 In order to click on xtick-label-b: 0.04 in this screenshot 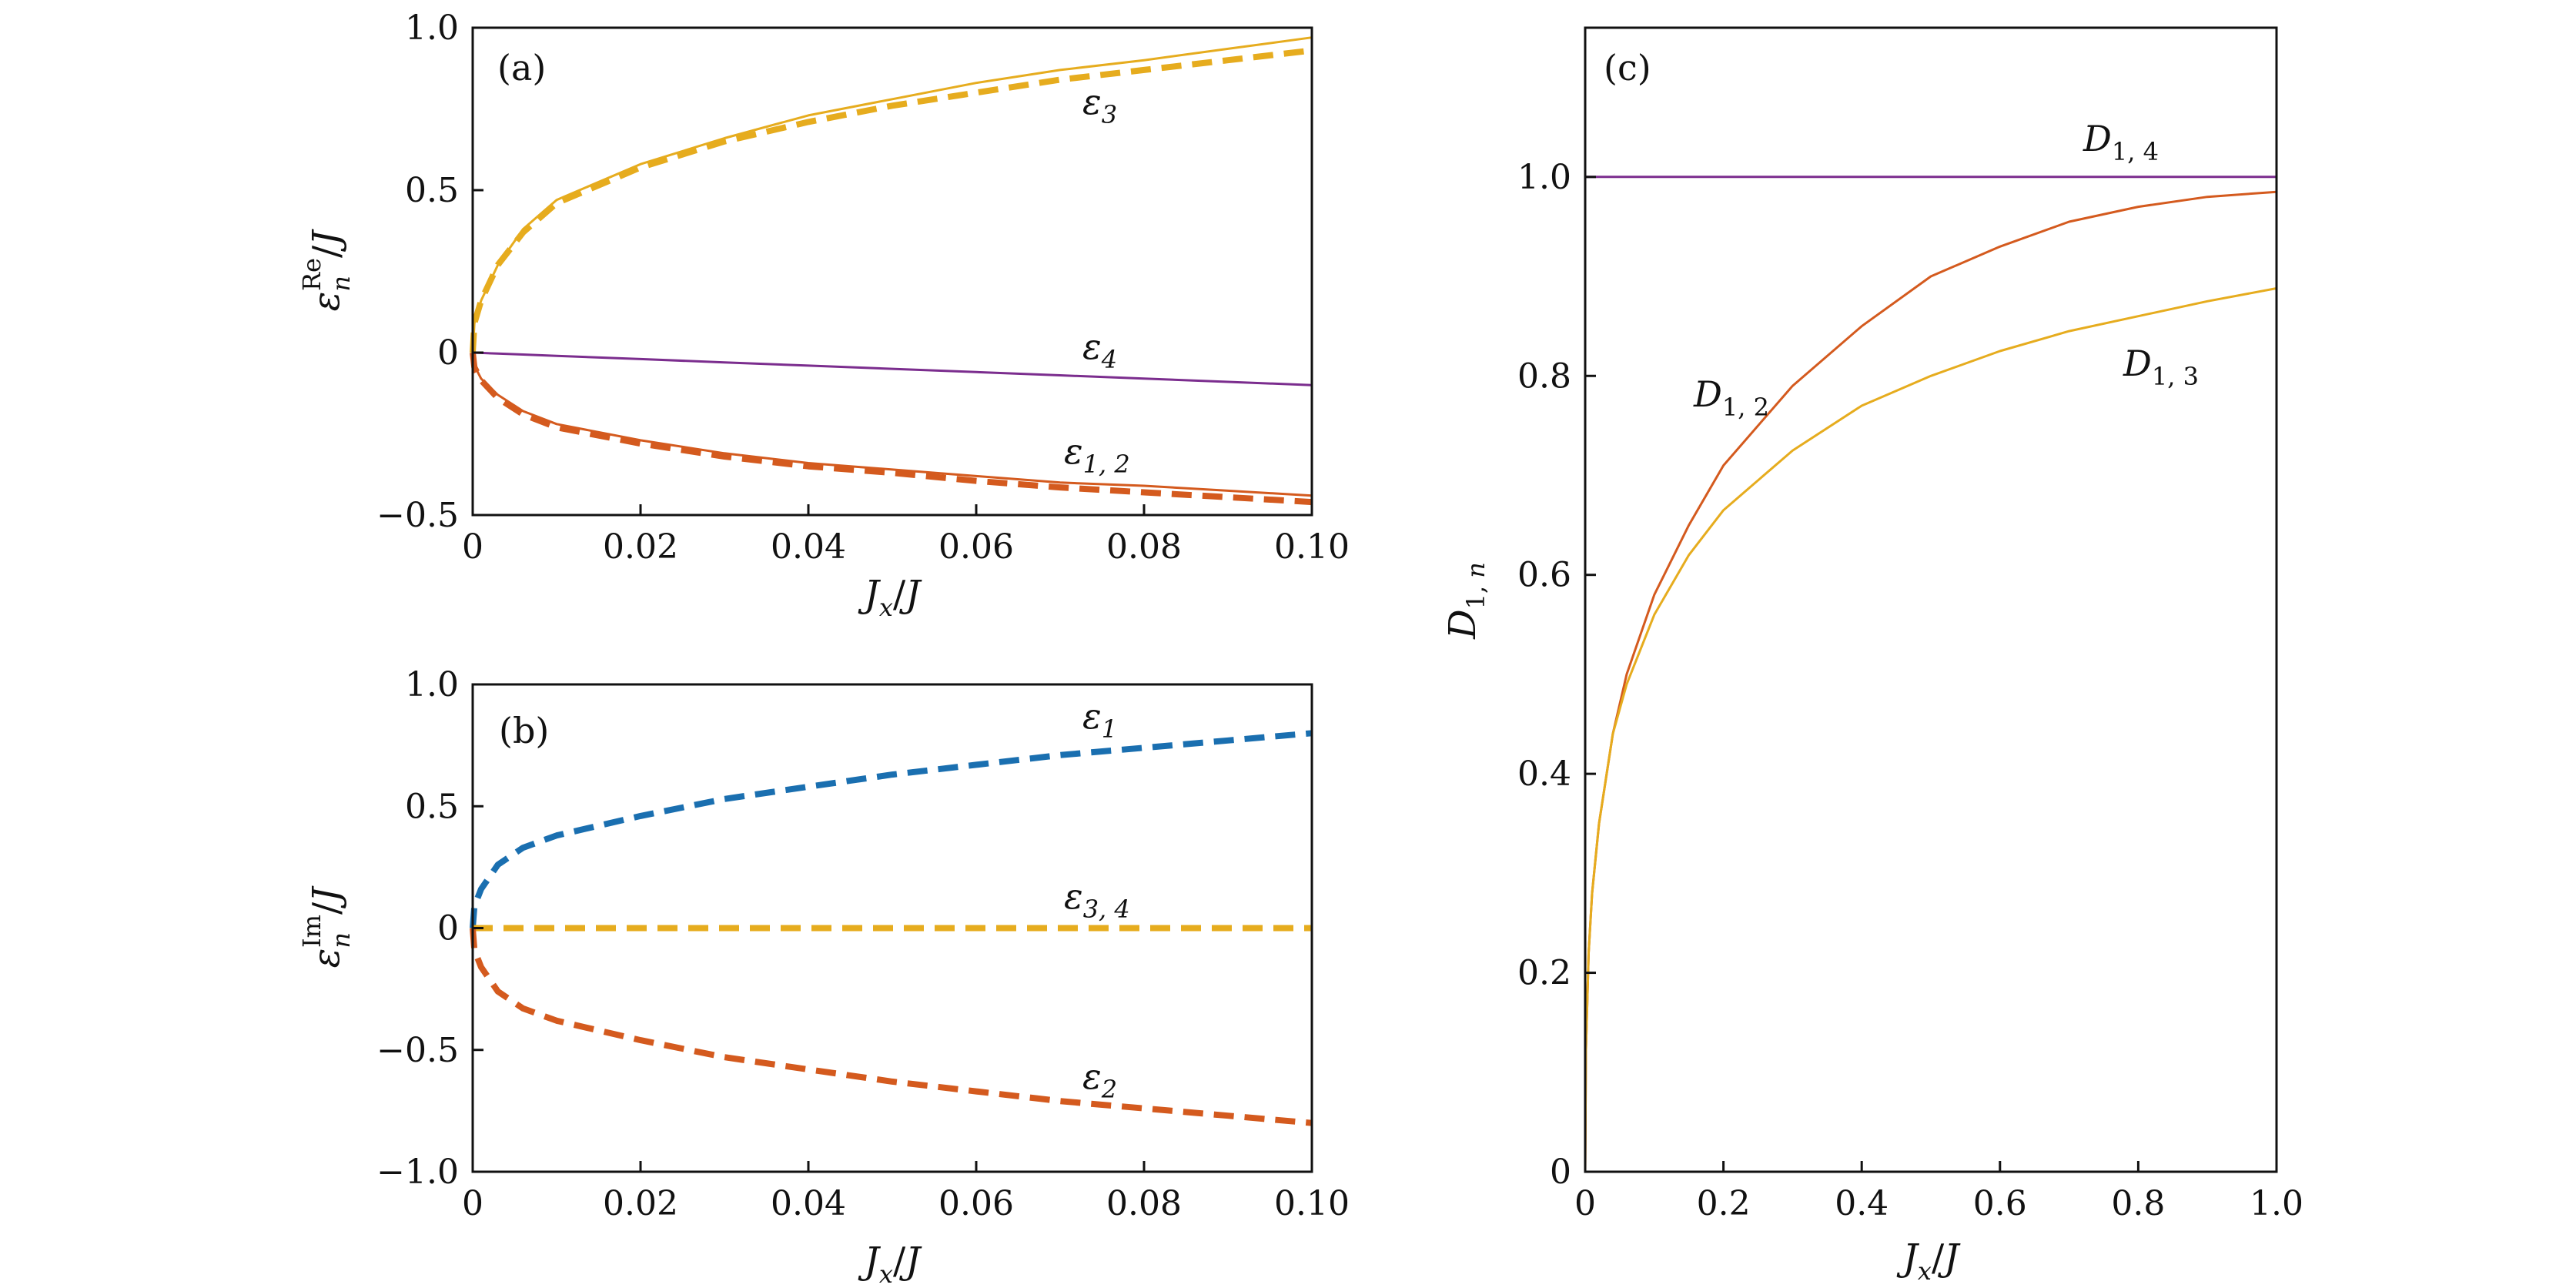, I will do `click(809, 1203)`.